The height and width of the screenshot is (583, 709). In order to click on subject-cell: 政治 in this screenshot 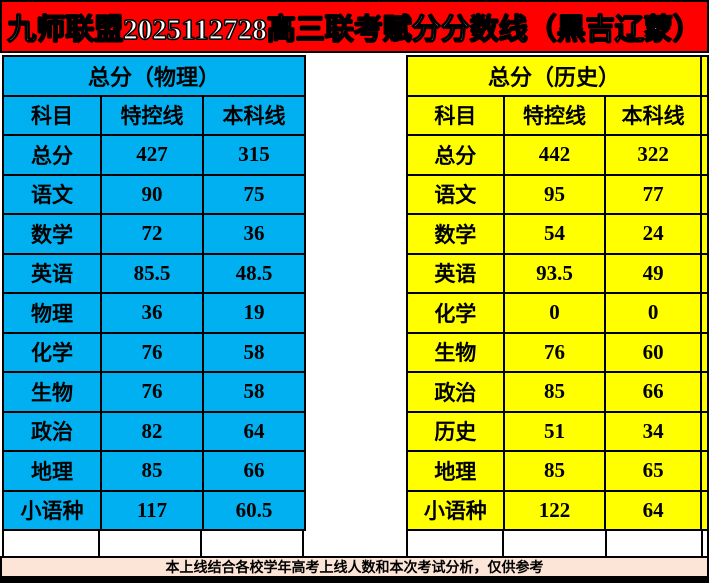, I will do `click(52, 431)`.